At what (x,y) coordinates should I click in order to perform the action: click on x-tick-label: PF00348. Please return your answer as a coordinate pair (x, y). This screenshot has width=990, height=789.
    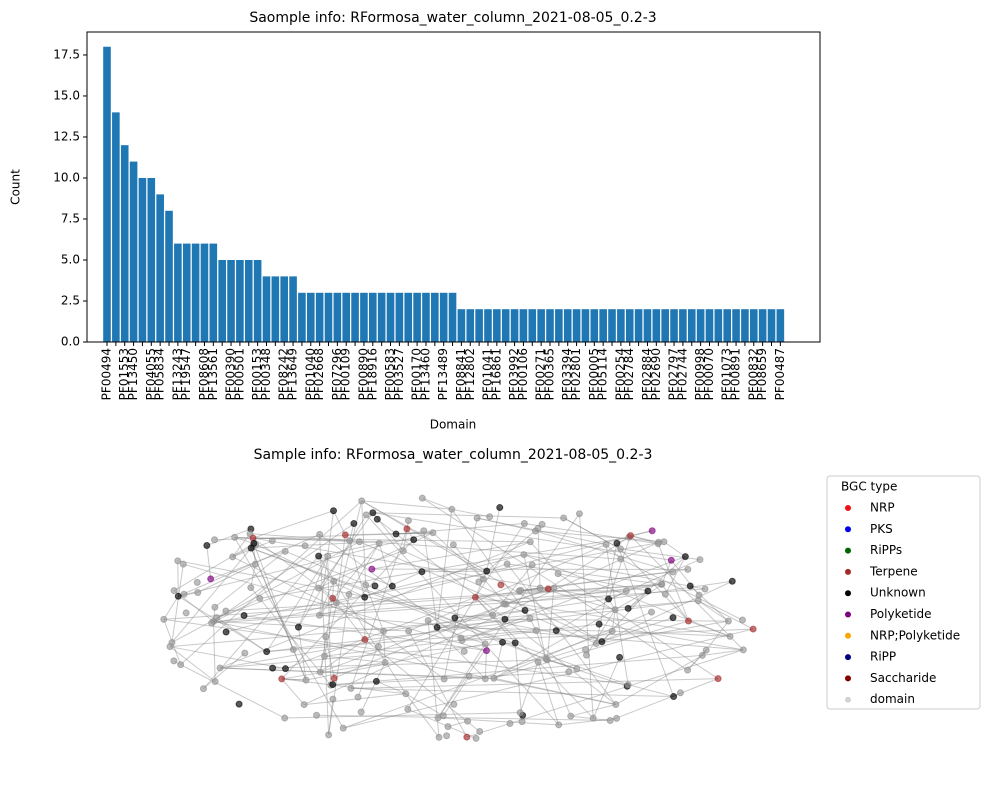
    Looking at the image, I should click on (266, 374).